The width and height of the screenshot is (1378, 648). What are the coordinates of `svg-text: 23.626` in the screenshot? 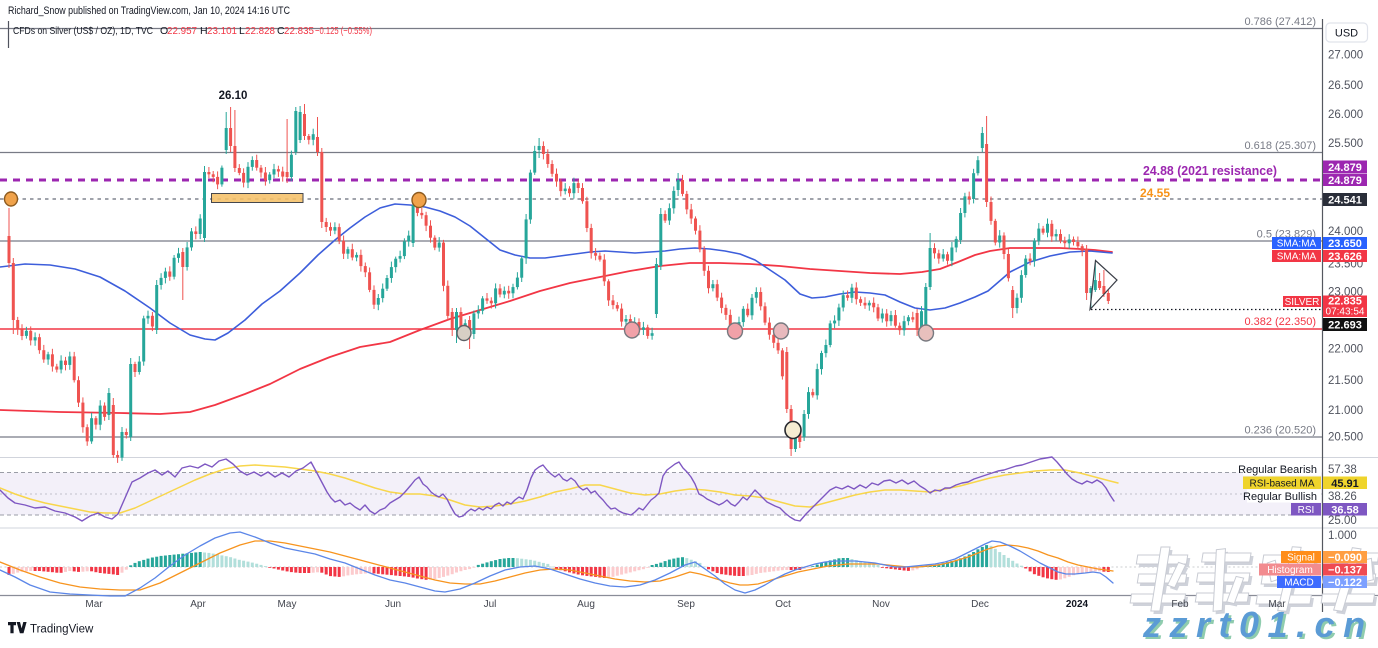 It's located at (1345, 257).